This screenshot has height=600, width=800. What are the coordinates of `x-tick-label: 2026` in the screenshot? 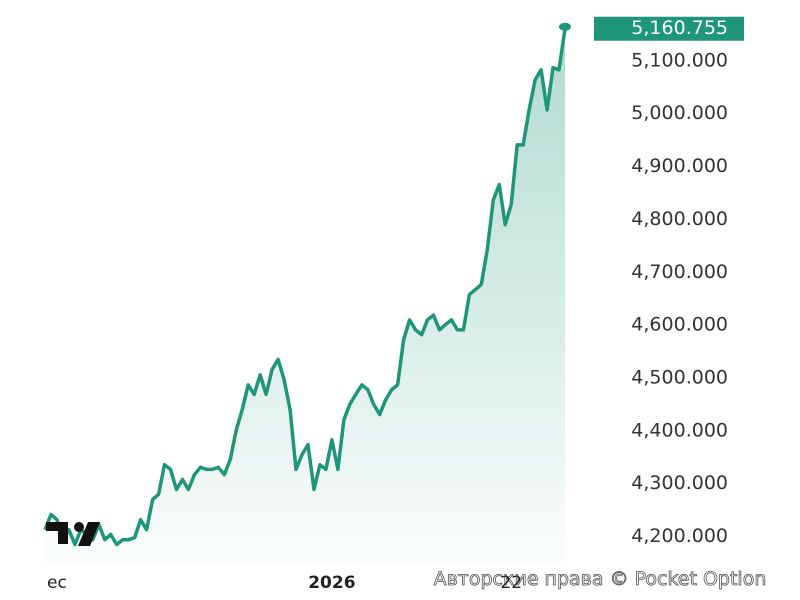 It's located at (331, 583).